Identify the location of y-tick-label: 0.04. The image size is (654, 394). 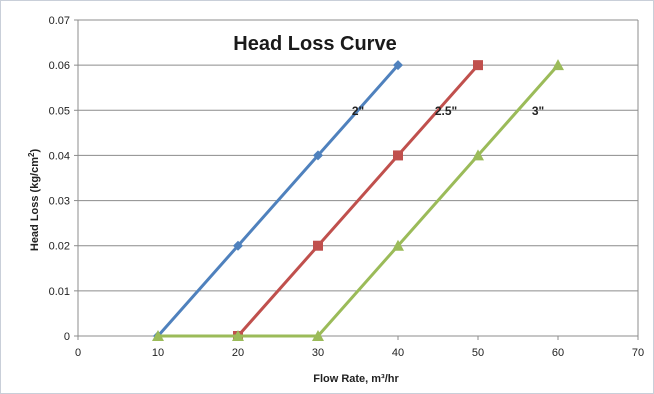
(59, 156).